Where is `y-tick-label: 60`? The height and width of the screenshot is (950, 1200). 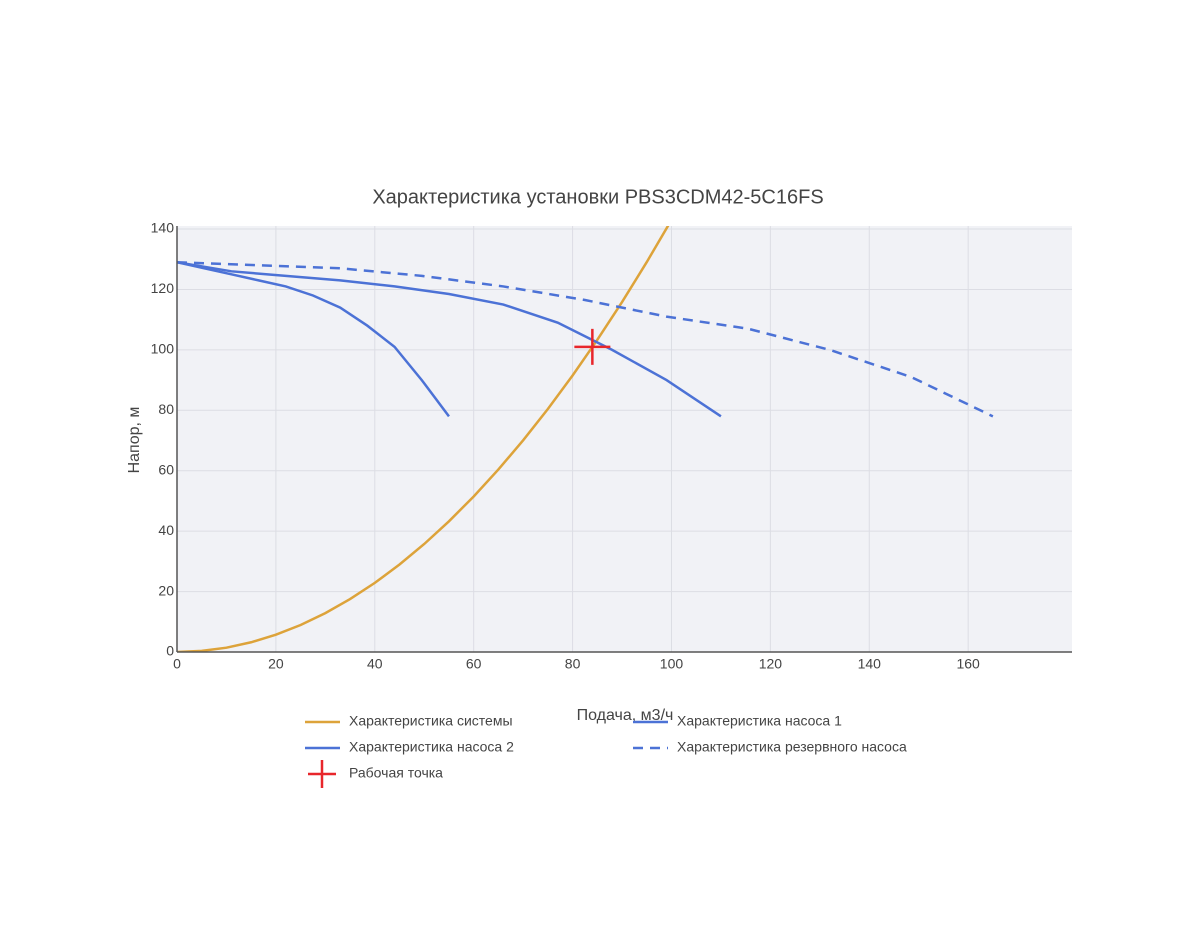 y-tick-label: 60 is located at coordinates (166, 469).